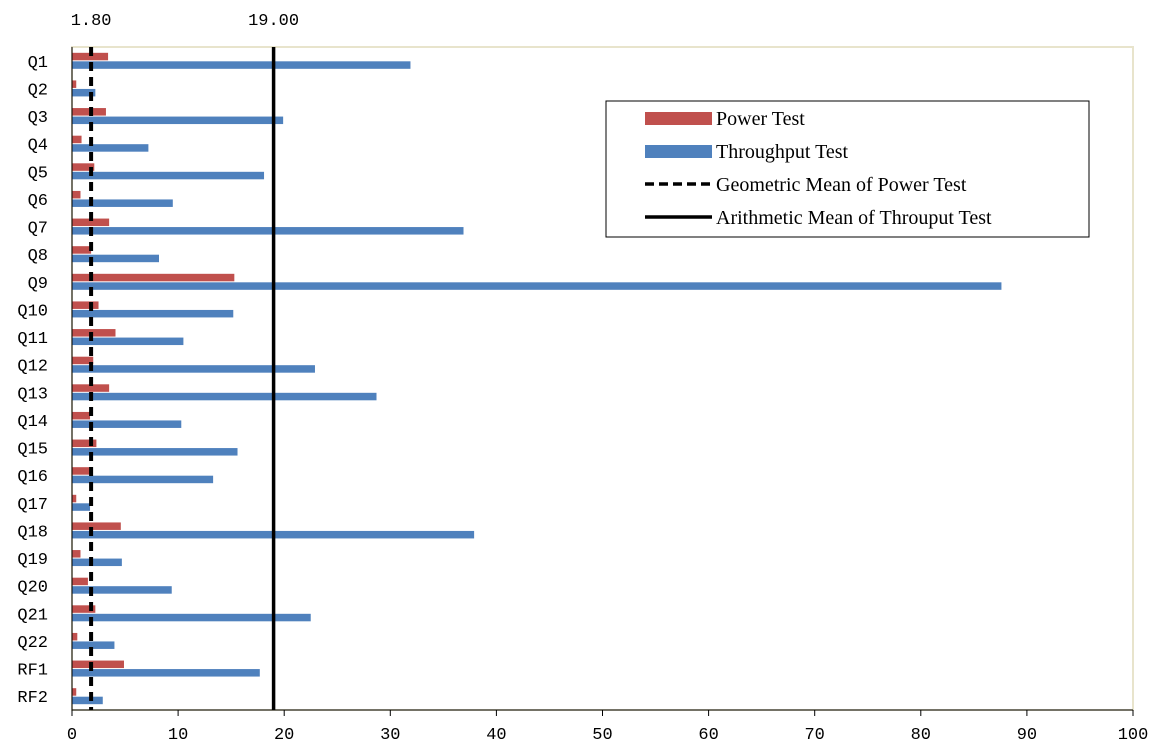 The width and height of the screenshot is (1156, 751). I want to click on bar-throughput-test-rf2, so click(87, 700).